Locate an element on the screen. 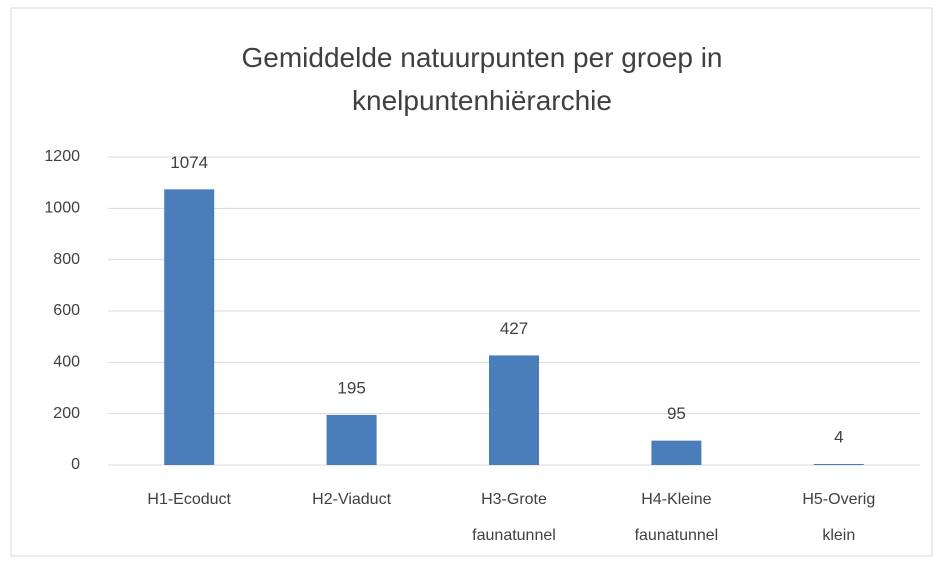  x-tick-label: H2-Viaduct is located at coordinates (351, 499).